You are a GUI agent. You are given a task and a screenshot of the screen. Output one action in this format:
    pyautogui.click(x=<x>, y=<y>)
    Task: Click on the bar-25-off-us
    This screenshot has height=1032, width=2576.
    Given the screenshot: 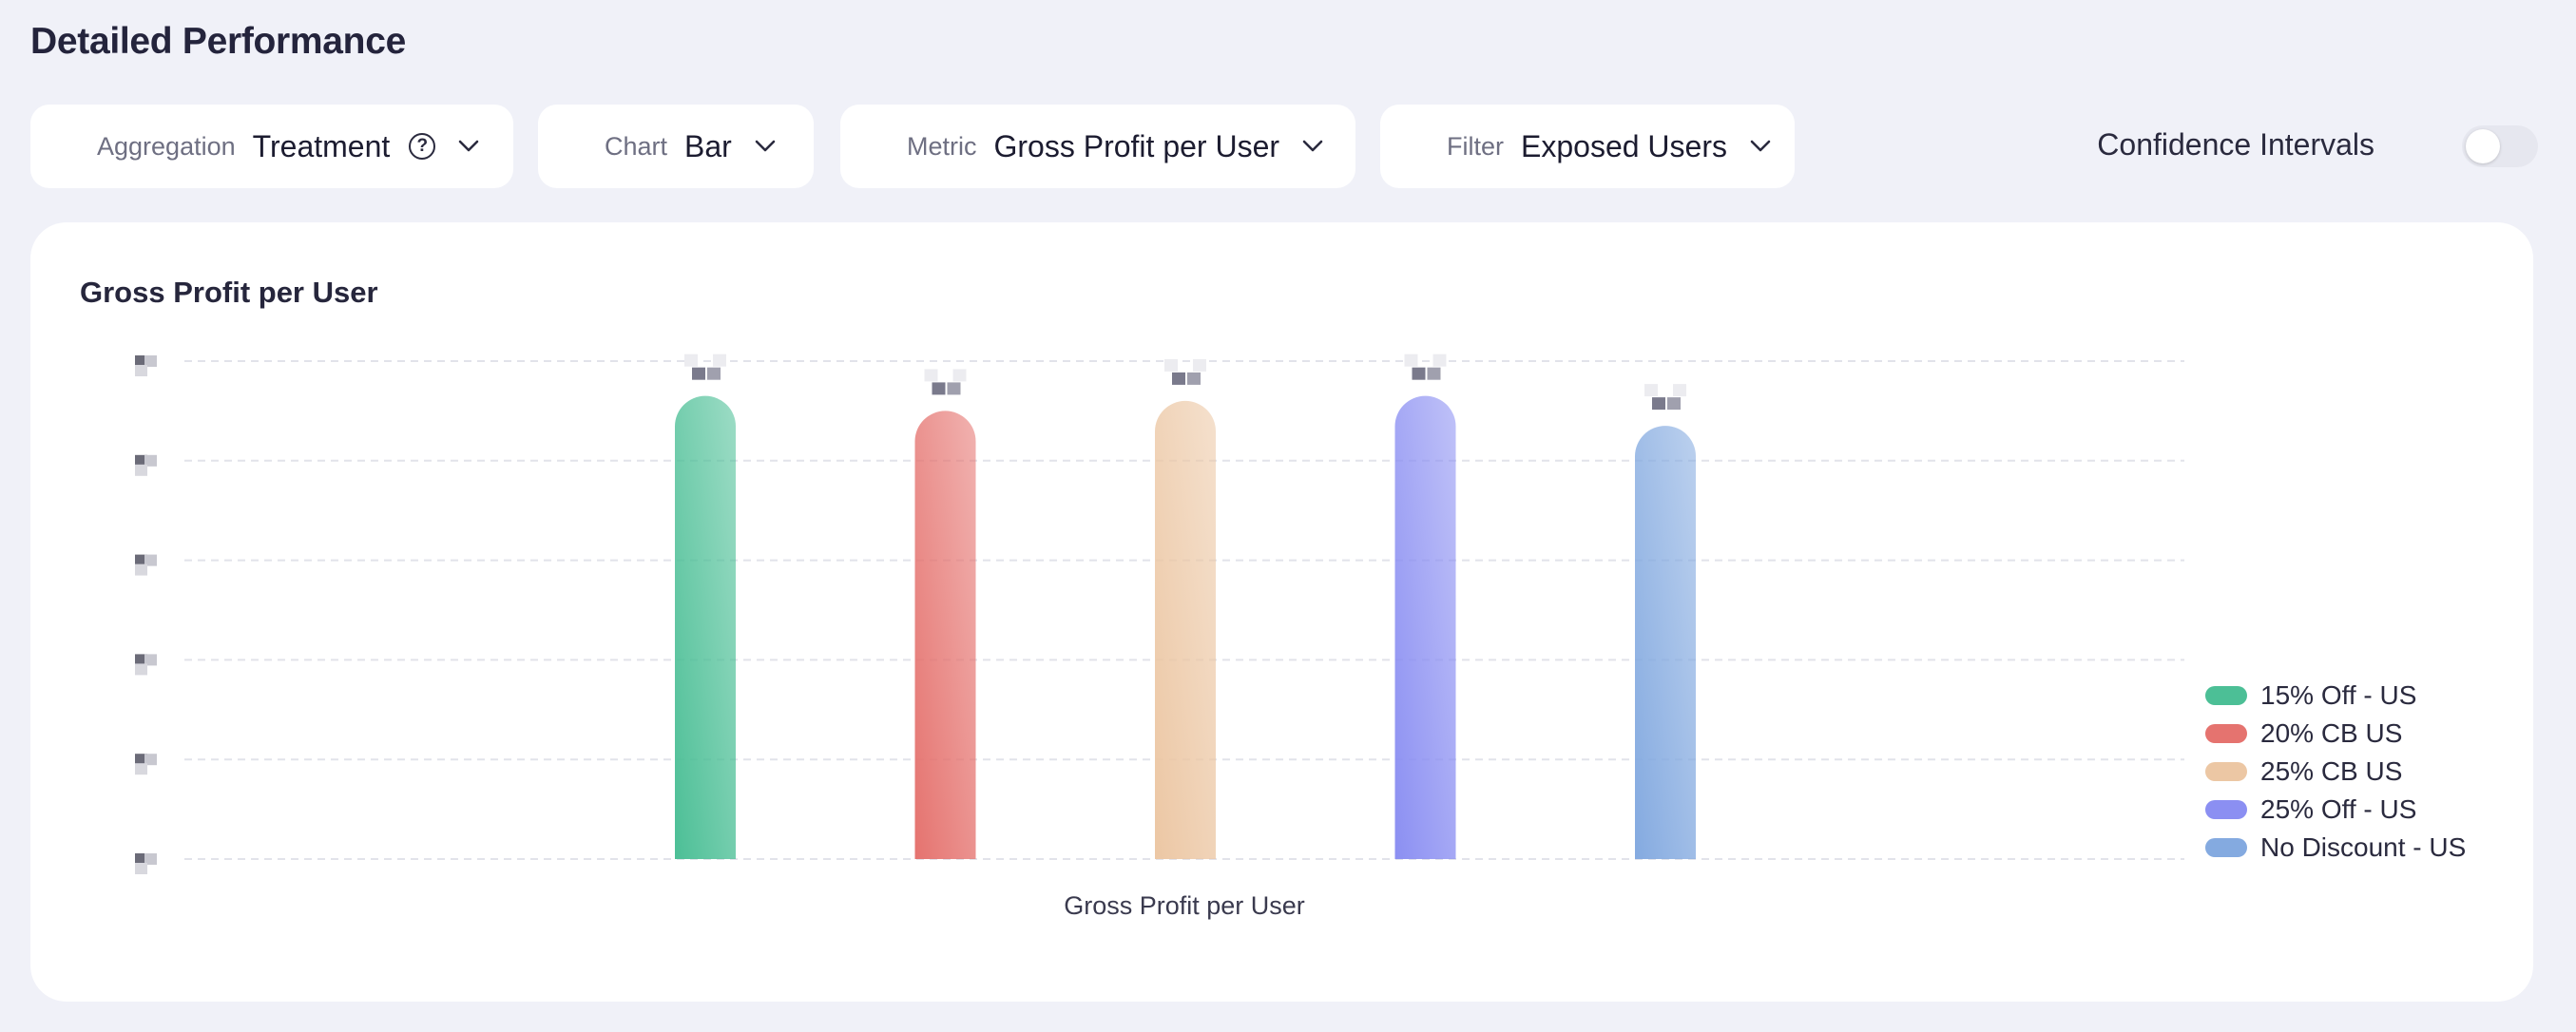 What is the action you would take?
    pyautogui.click(x=1425, y=627)
    